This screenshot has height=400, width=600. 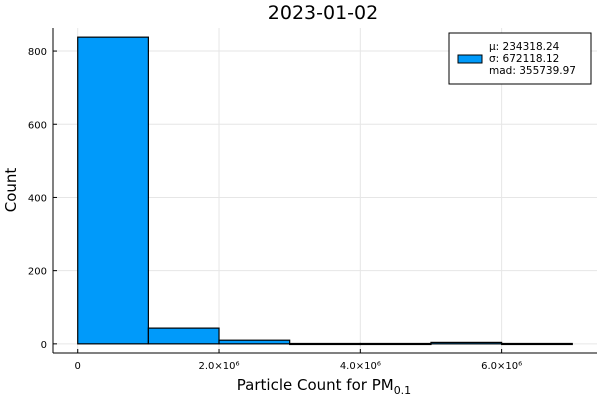 I want to click on legend-mean: μ: 234318.24, so click(x=524, y=47).